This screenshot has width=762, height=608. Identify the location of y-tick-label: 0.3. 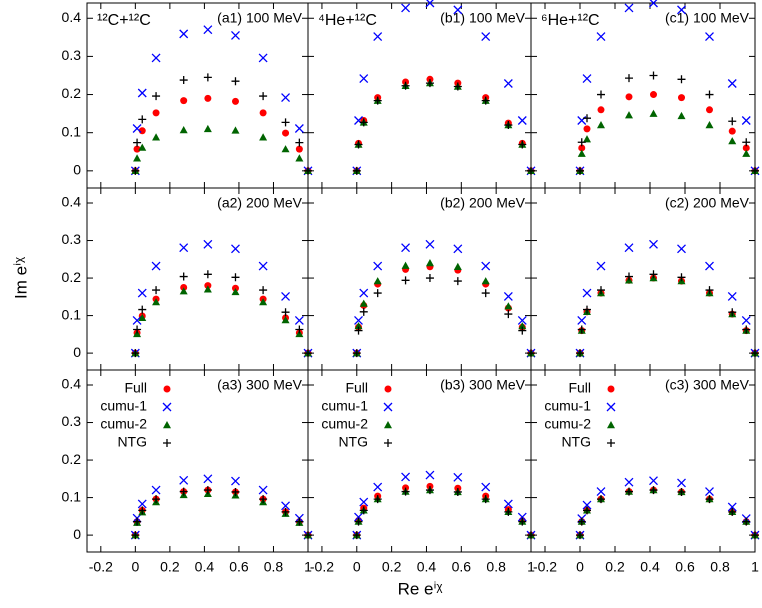
(72, 55).